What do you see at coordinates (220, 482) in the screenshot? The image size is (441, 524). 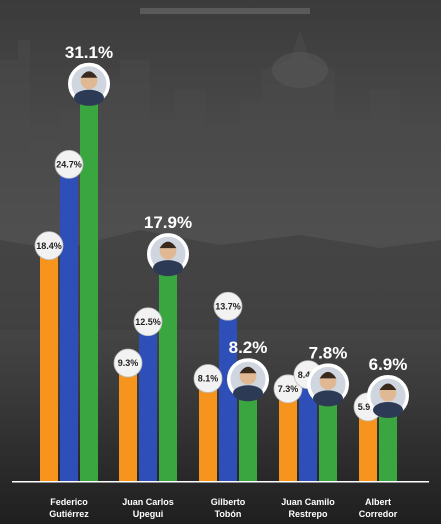 I see `baseline` at bounding box center [220, 482].